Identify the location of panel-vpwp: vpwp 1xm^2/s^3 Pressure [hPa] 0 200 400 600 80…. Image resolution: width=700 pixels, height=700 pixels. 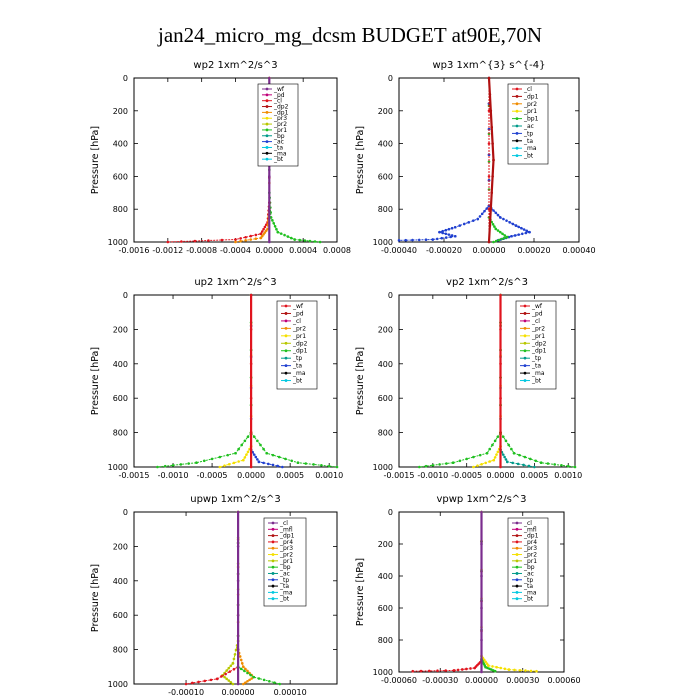
(468, 589).